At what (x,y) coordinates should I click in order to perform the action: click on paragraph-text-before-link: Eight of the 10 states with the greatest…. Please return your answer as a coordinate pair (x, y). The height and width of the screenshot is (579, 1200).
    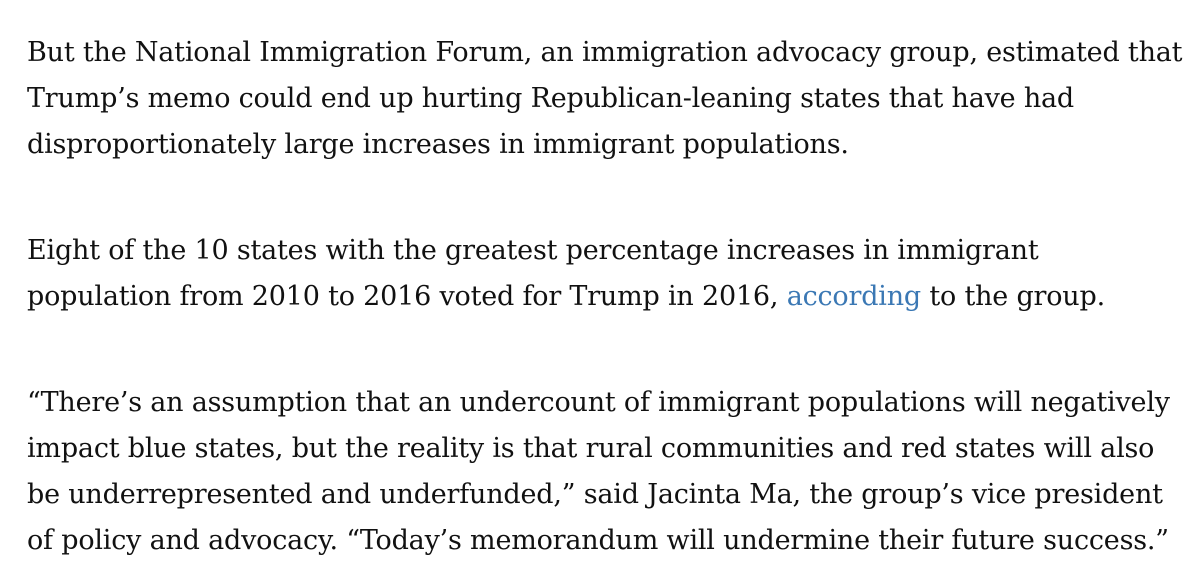
    Looking at the image, I should click on (533, 273).